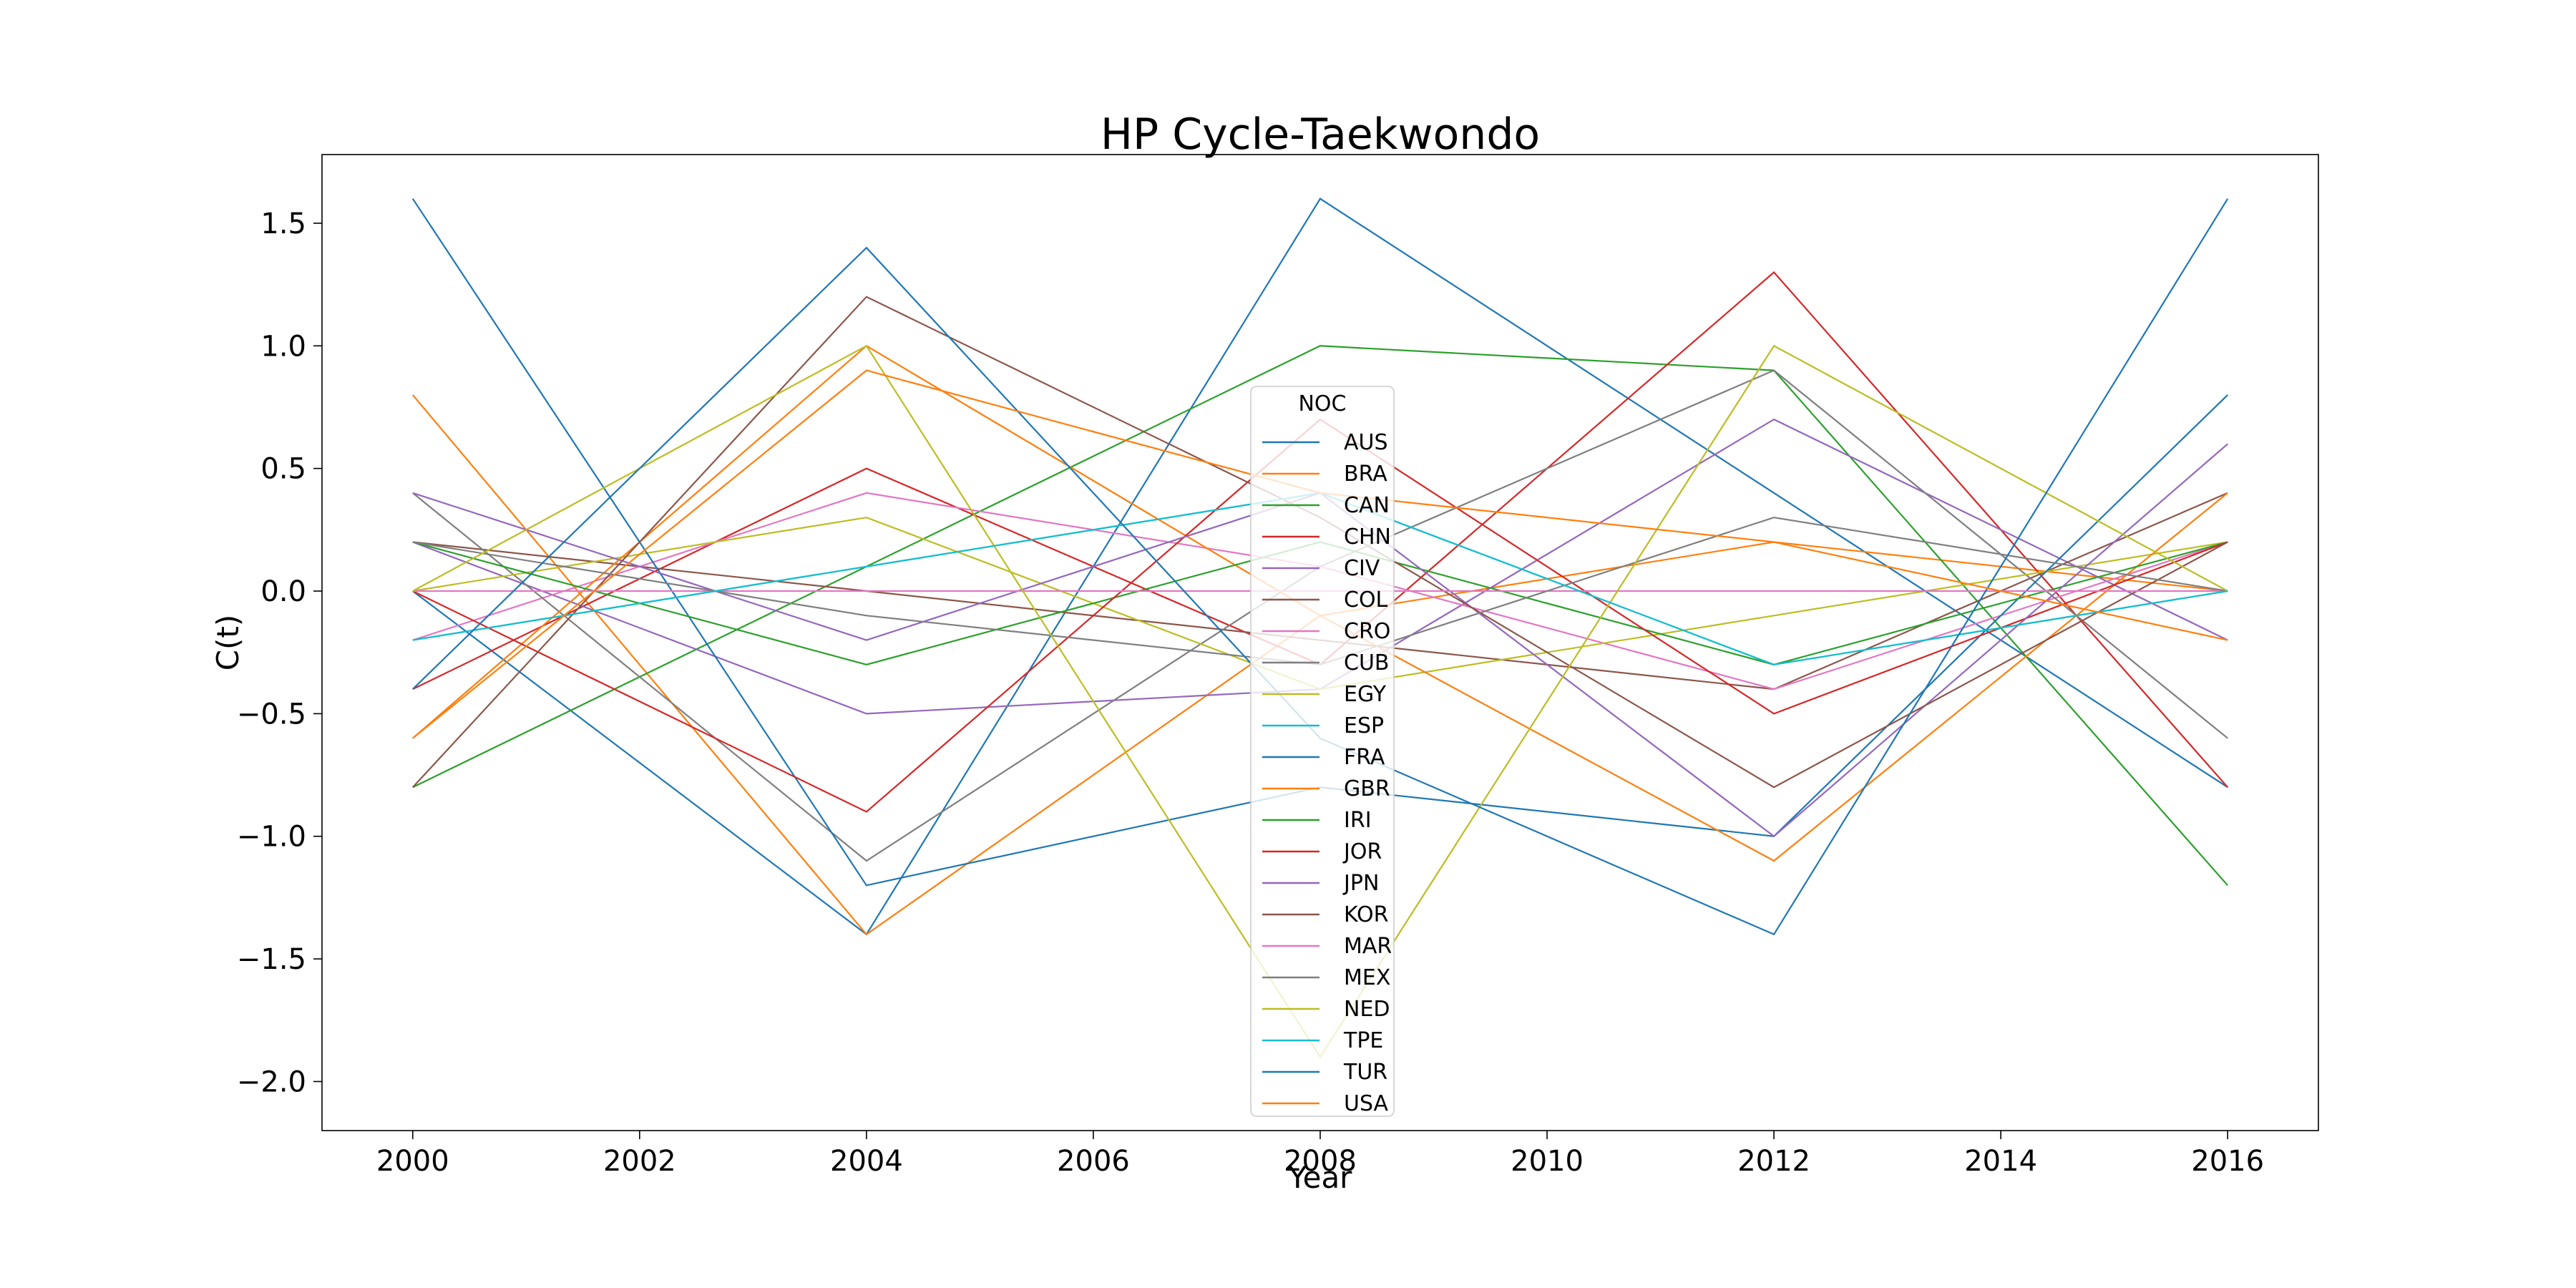 This screenshot has width=2576, height=1288. What do you see at coordinates (1364, 725) in the screenshot?
I see `legend-label-esp: ESP` at bounding box center [1364, 725].